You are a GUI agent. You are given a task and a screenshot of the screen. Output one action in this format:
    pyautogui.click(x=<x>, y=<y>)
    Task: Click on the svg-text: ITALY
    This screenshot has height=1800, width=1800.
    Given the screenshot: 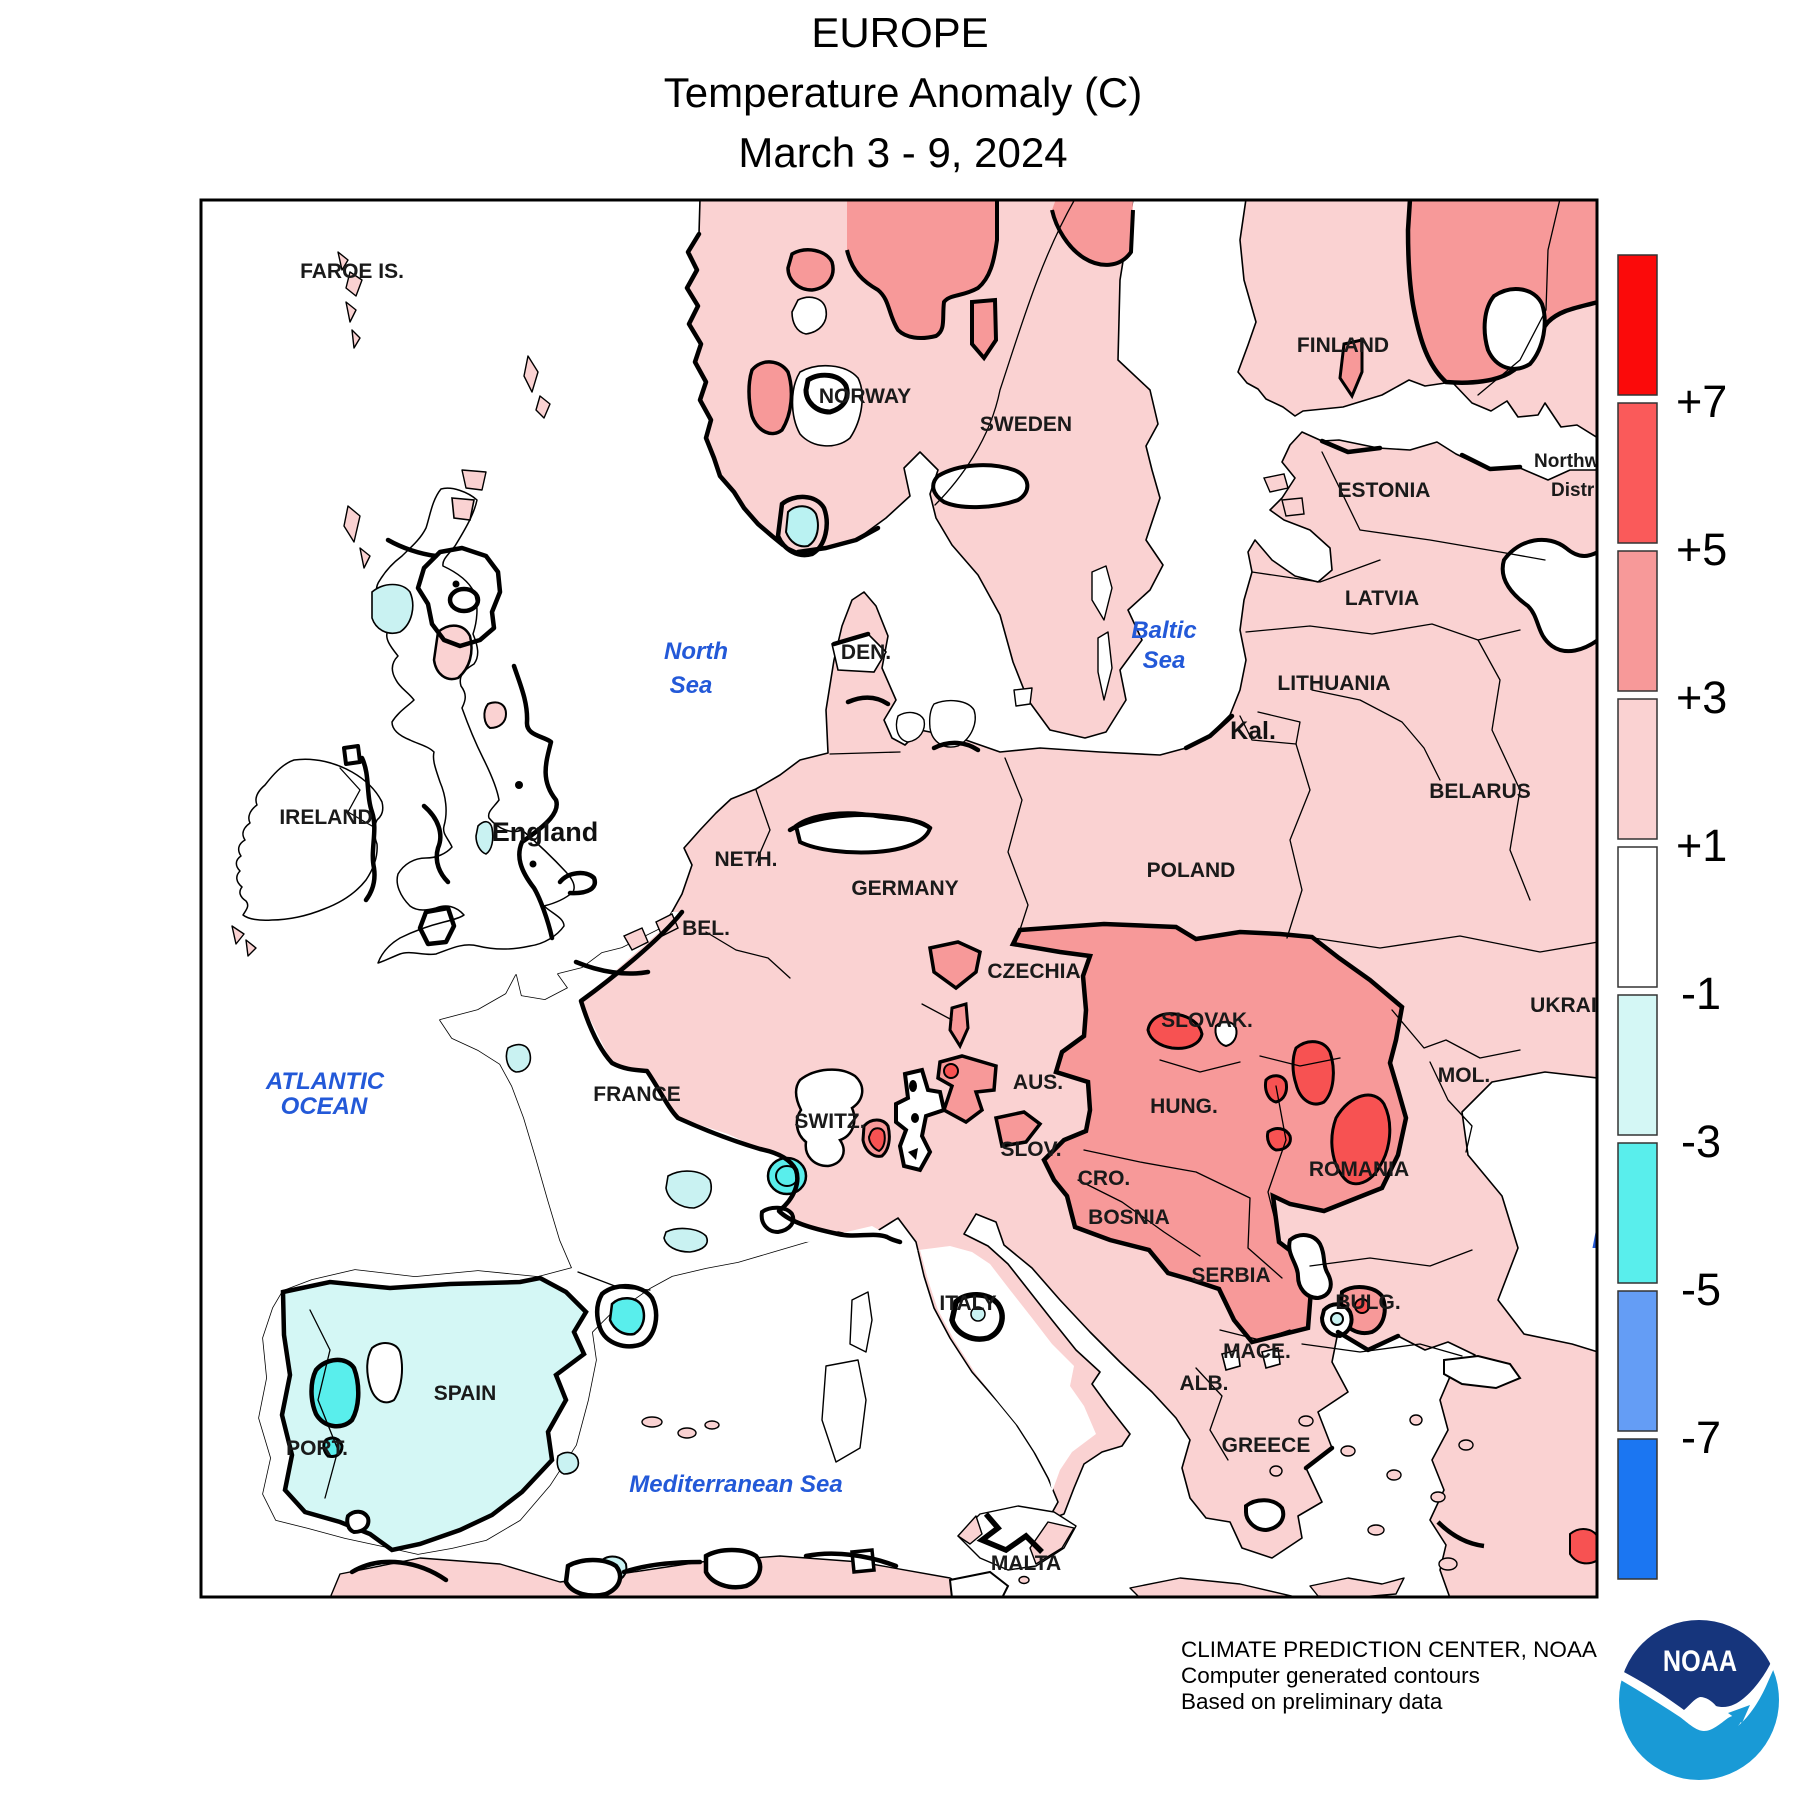 What is the action you would take?
    pyautogui.click(x=967, y=1303)
    